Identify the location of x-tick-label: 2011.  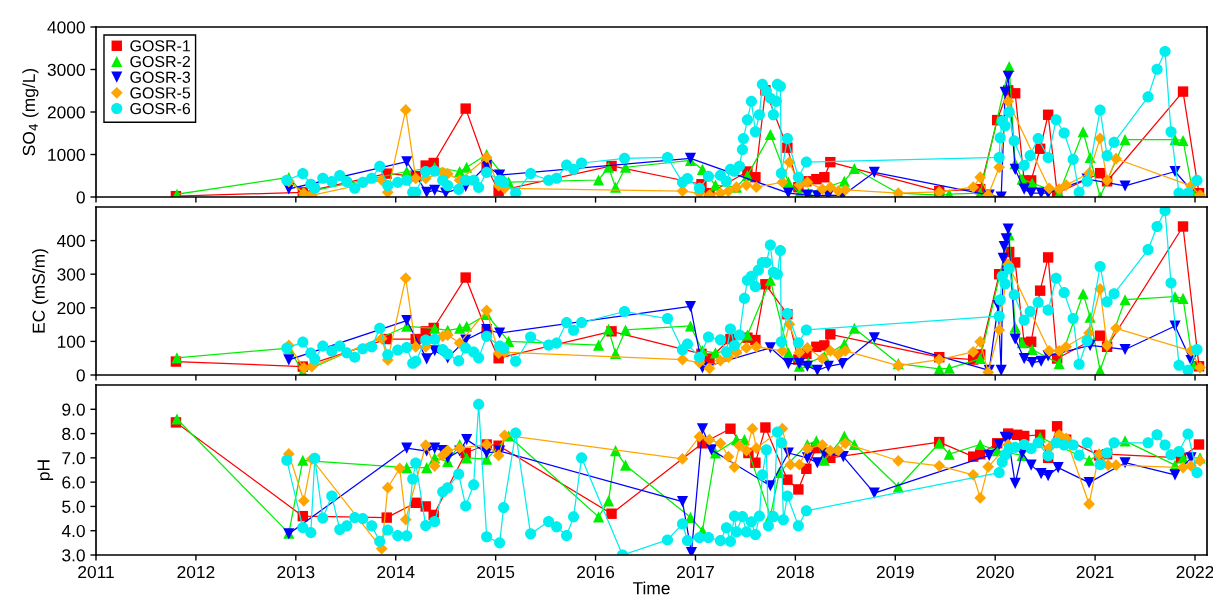
(96, 572).